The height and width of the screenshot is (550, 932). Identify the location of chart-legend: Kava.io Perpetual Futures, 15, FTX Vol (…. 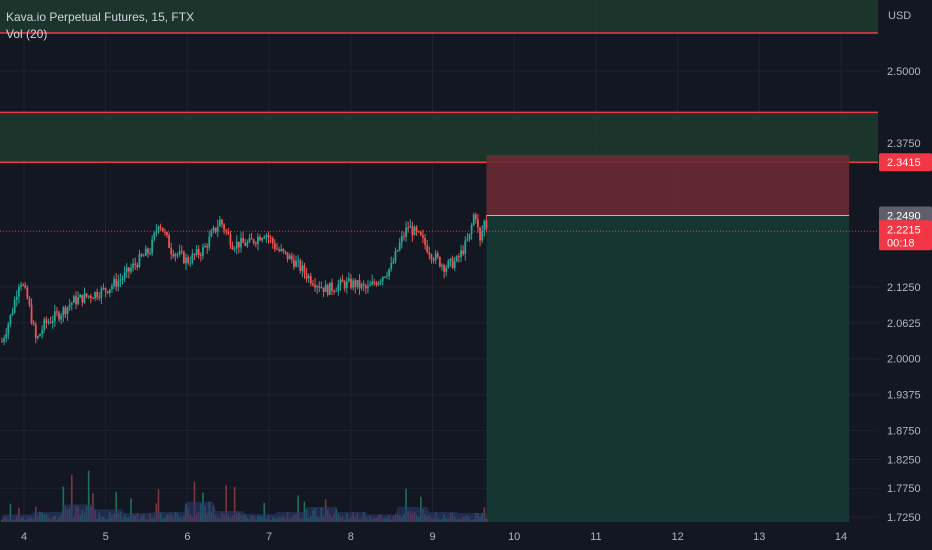
(100, 26).